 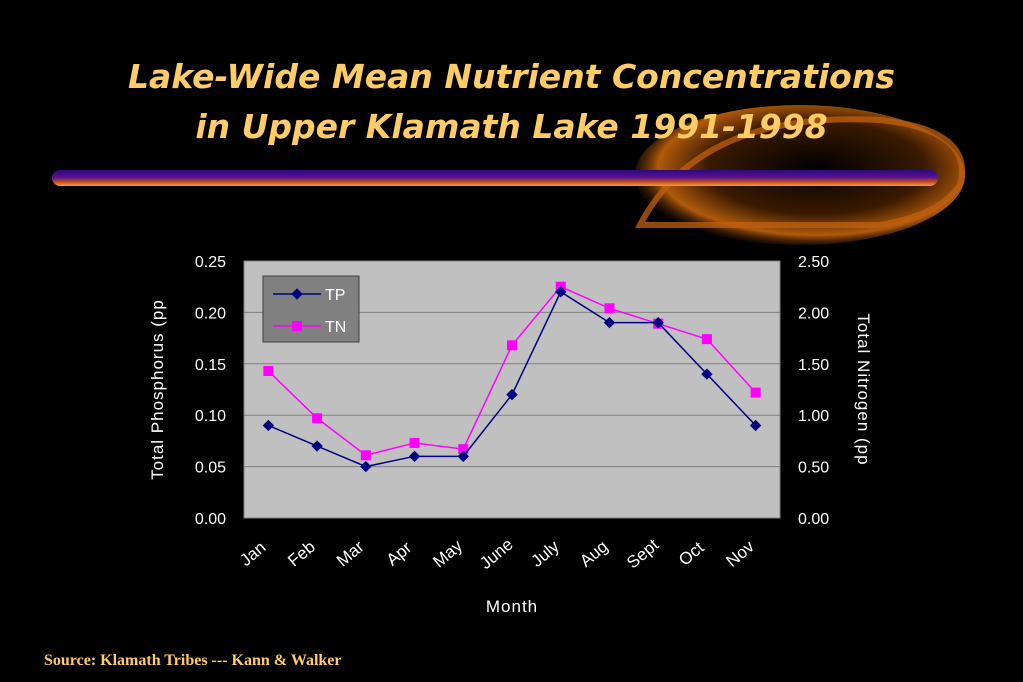 I want to click on y-left-tick-label: 0.20, so click(x=210, y=313).